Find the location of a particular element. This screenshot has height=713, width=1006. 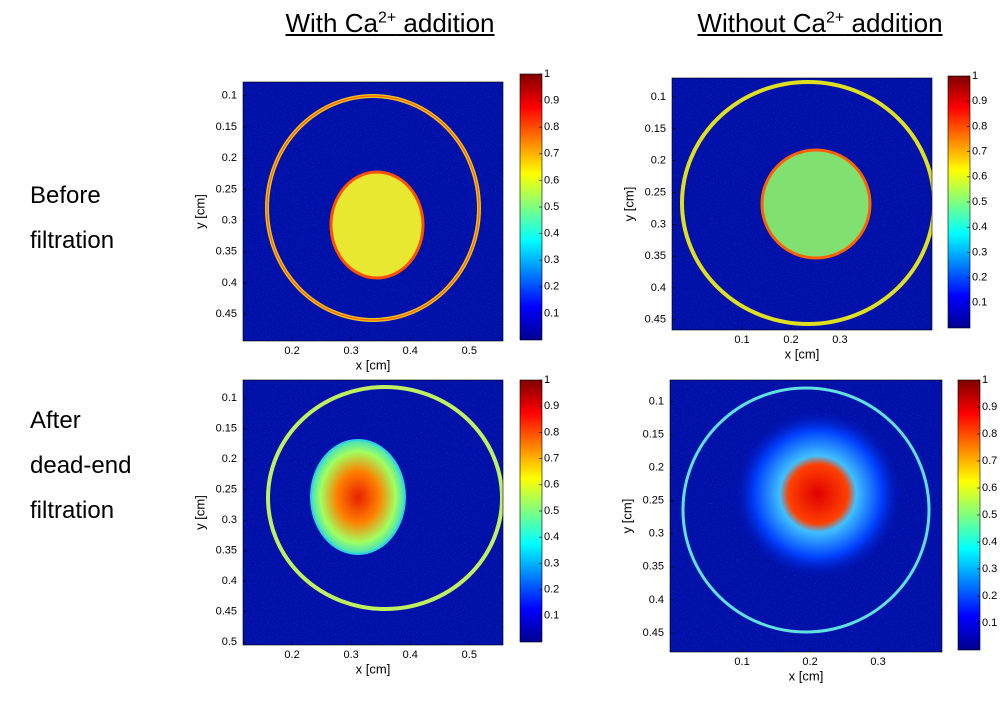

row-label-line: After is located at coordinates (55, 420).